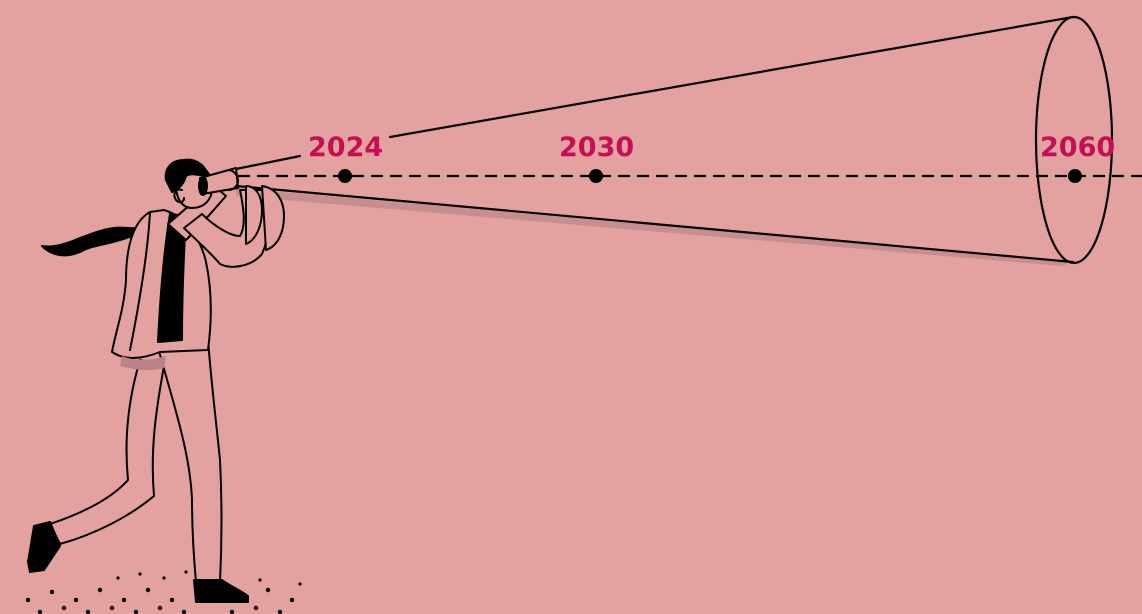 The width and height of the screenshot is (1142, 614). What do you see at coordinates (44, 547) in the screenshot?
I see `back-shoe` at bounding box center [44, 547].